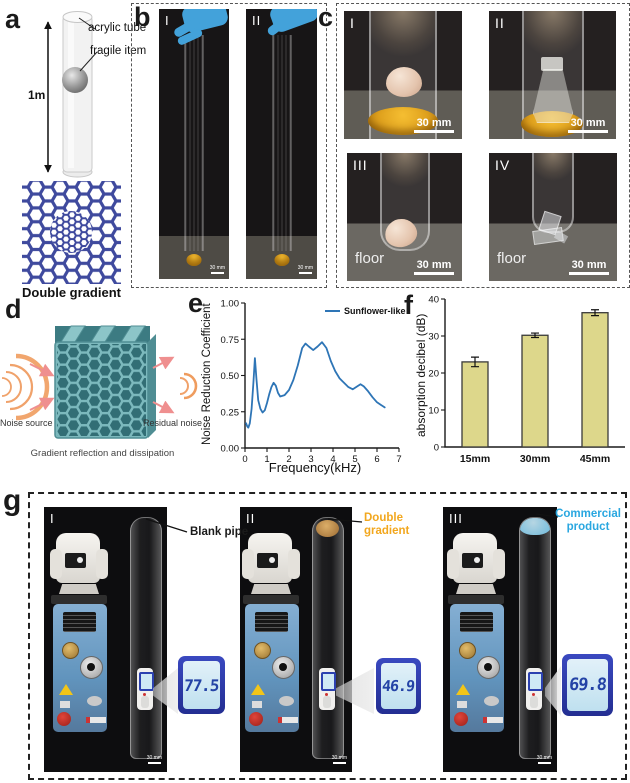 This screenshot has height=783, width=630. I want to click on photo-label: II, so click(500, 23).